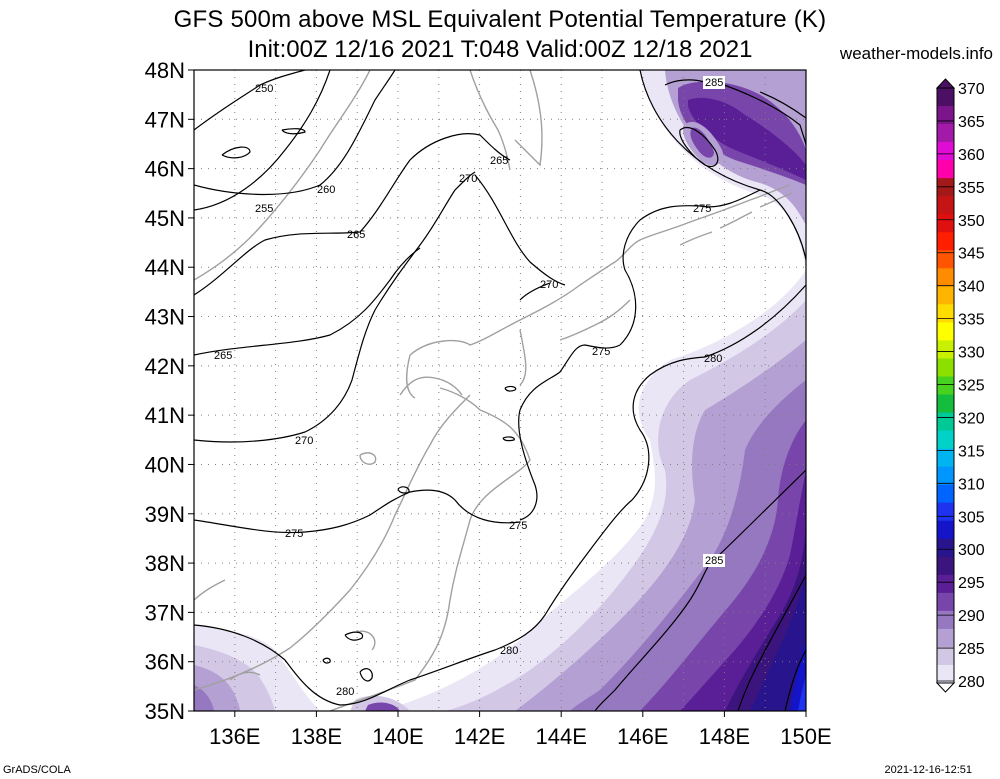  I want to click on contour-275-b, so click(569, 432).